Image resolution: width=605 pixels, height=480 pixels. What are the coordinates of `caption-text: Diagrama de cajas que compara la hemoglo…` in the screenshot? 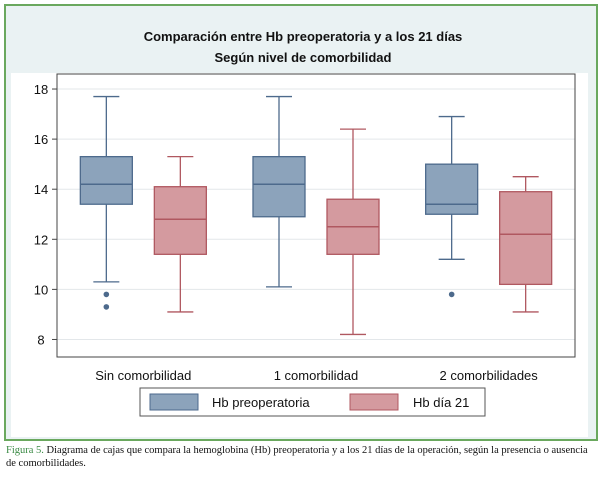 It's located at (297, 457).